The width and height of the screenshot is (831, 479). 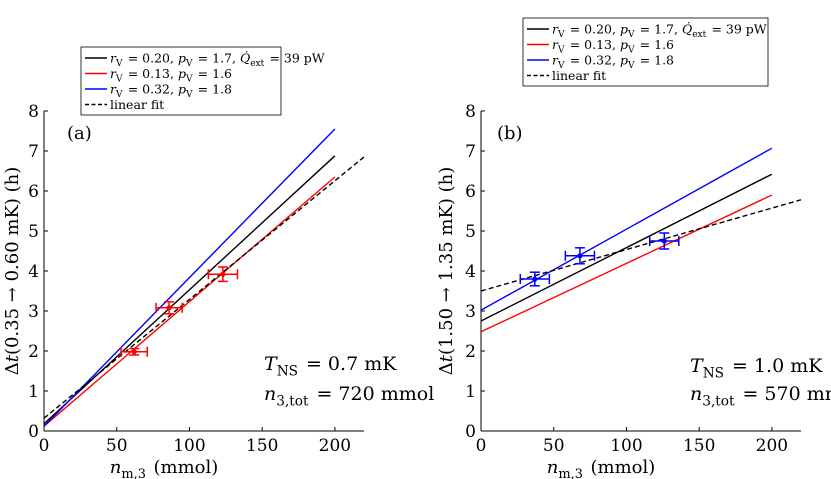 What do you see at coordinates (446, 271) in the screenshot?
I see `y-axis-label: Δt(1.50 → 1.35 mK) (h)` at bounding box center [446, 271].